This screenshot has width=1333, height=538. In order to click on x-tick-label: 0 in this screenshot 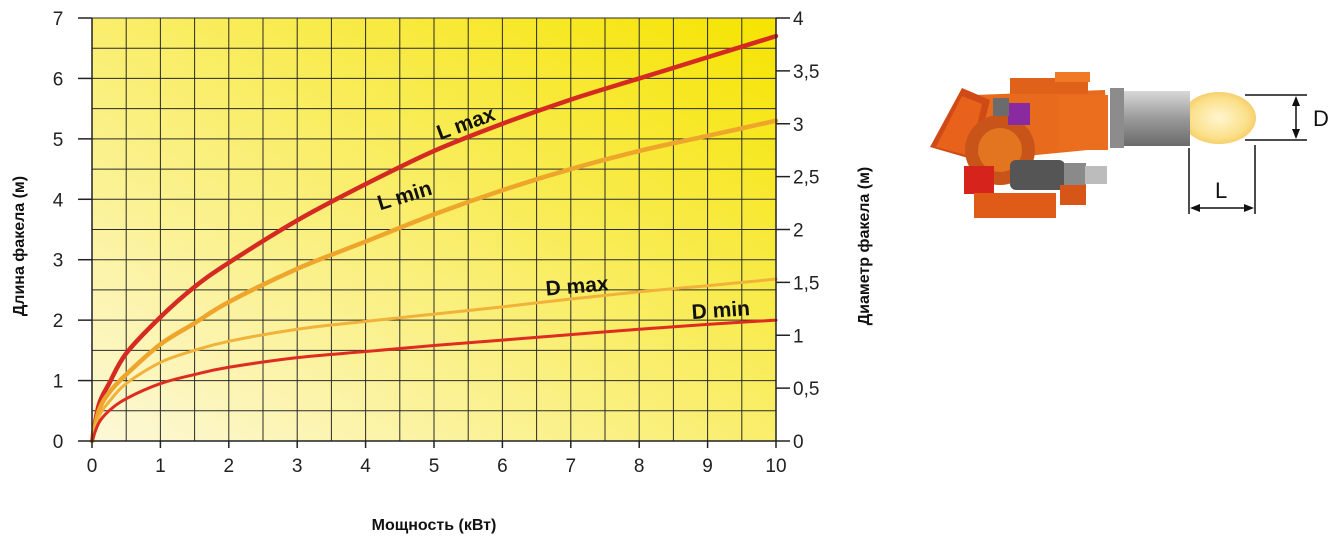, I will do `click(92, 466)`.